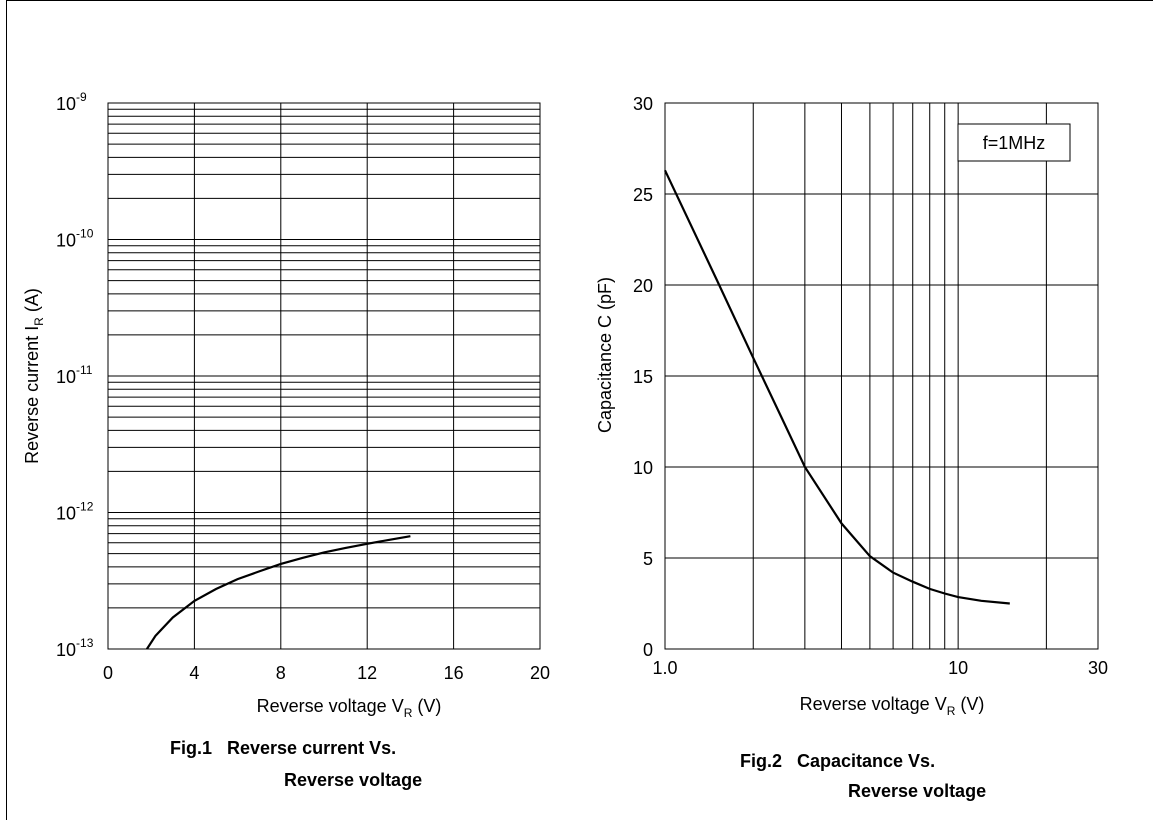 The height and width of the screenshot is (820, 1153). Describe the element at coordinates (1098, 668) in the screenshot. I see `fig2-x-tick-label: 30` at that location.